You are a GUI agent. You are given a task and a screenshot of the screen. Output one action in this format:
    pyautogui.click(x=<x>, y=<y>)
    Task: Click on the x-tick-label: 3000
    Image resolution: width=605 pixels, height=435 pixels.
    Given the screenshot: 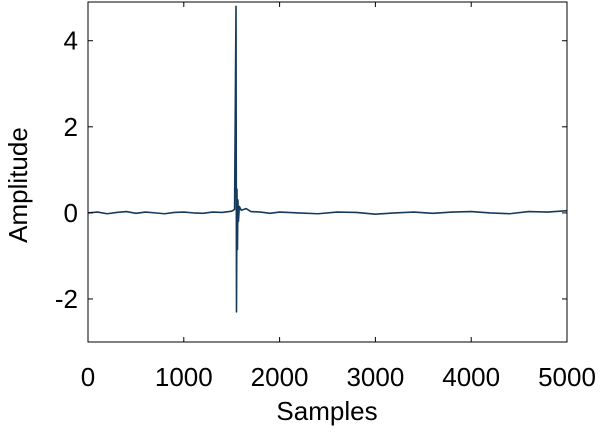 What is the action you would take?
    pyautogui.click(x=375, y=377)
    